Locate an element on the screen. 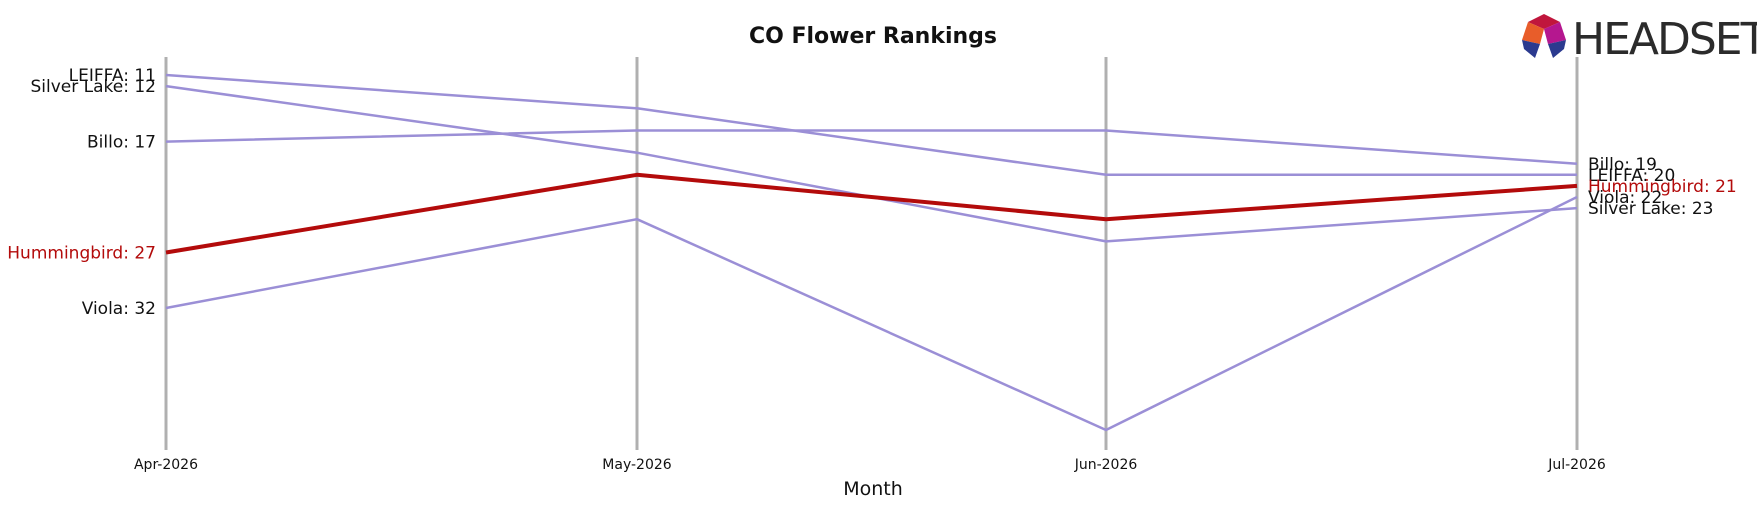 This screenshot has width=1757, height=507. start-label-silver-lake: Silver Lake: 12 is located at coordinates (94, 87).